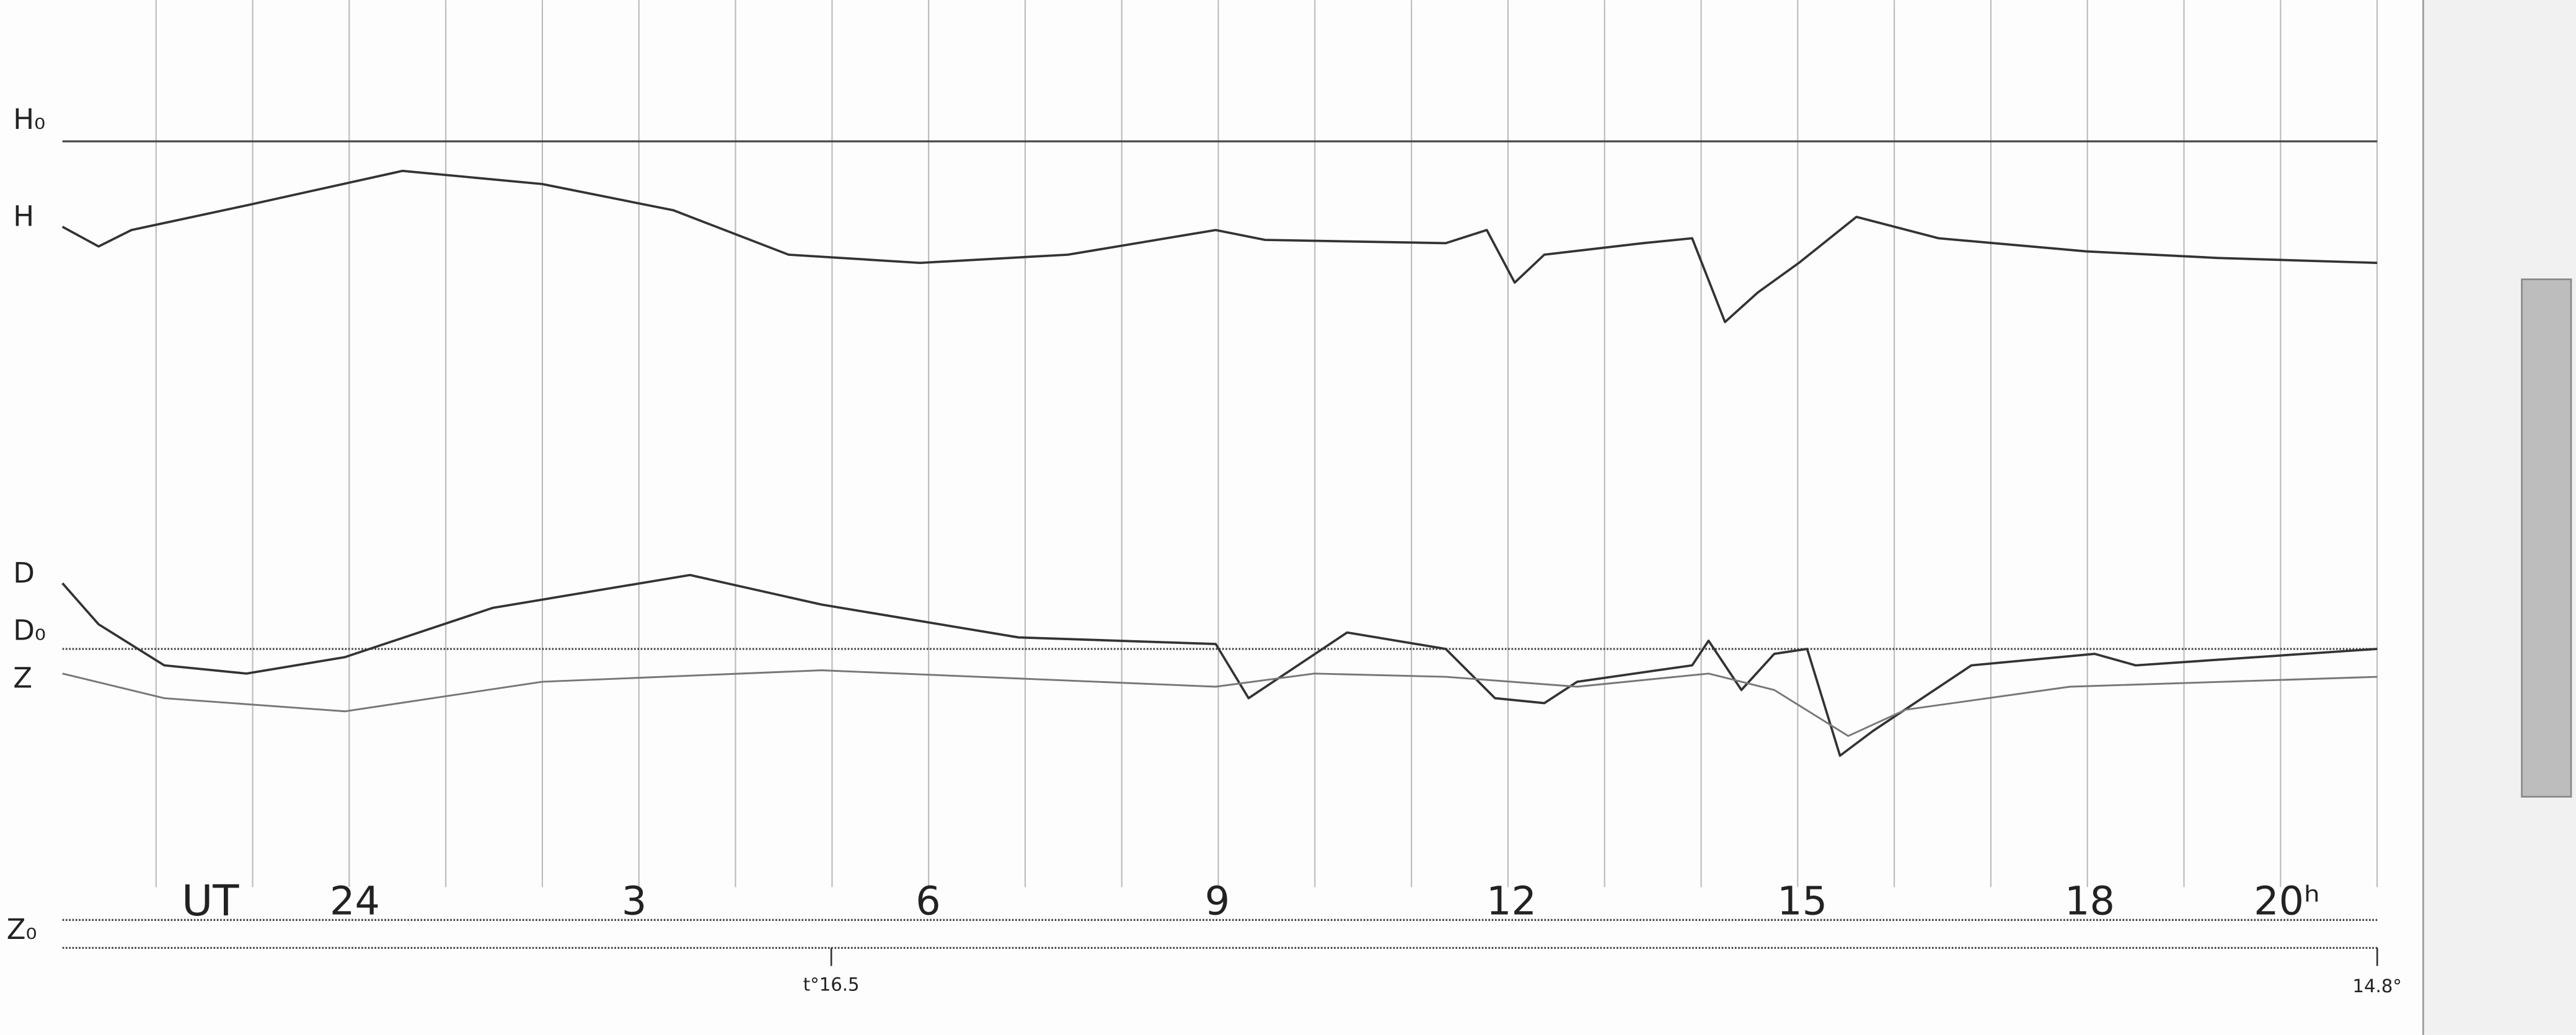  I want to click on hour-label: 18, so click(2090, 901).